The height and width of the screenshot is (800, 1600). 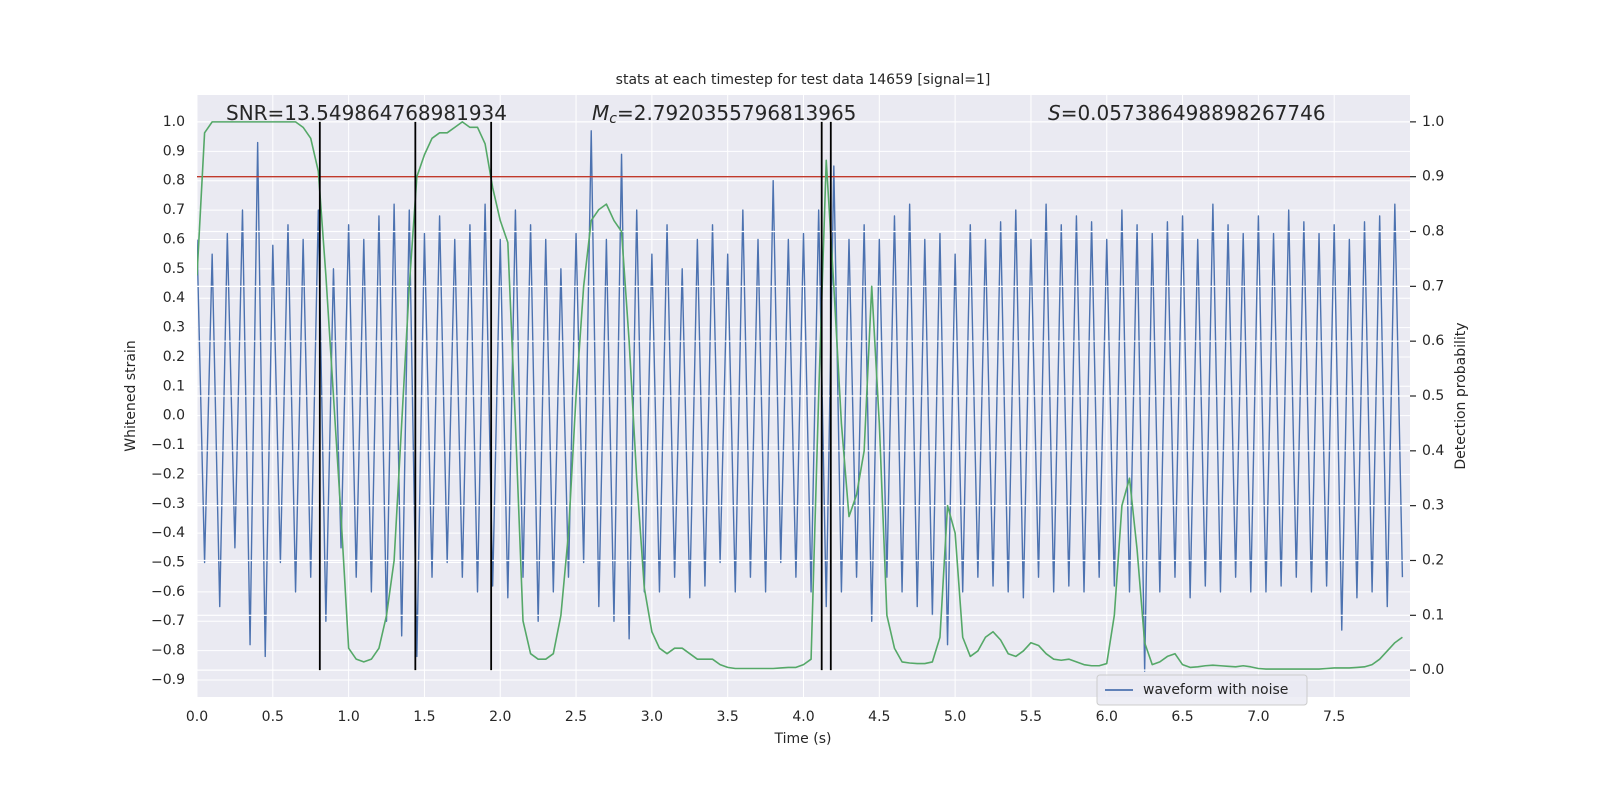 What do you see at coordinates (728, 717) in the screenshot?
I see `x-tick-label: 3.5` at bounding box center [728, 717].